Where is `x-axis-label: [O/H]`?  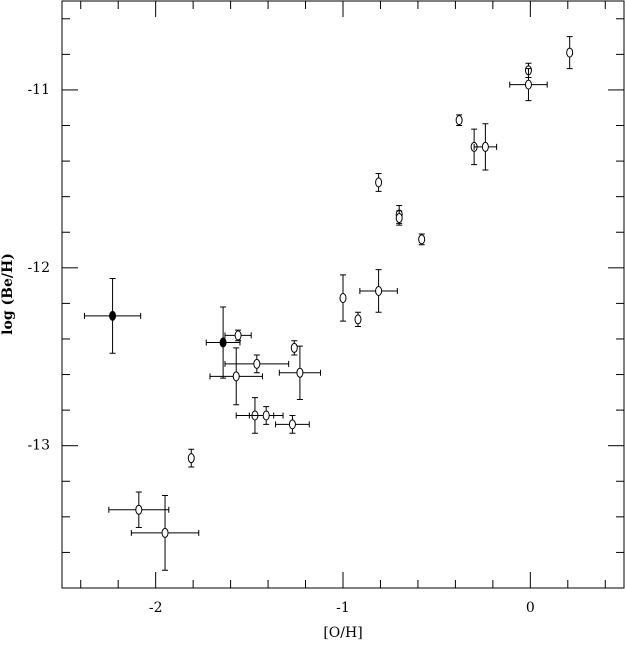 x-axis-label: [O/H] is located at coordinates (342, 633).